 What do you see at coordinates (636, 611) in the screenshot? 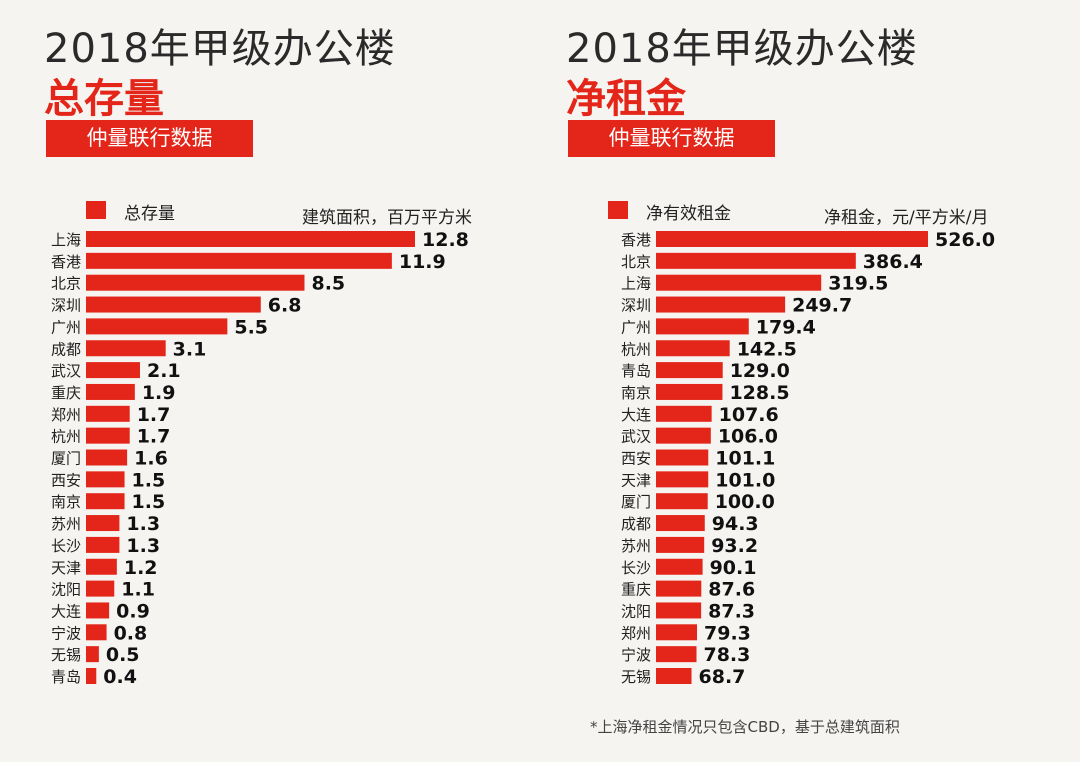
I see `rent-category-label: 沈阳` at bounding box center [636, 611].